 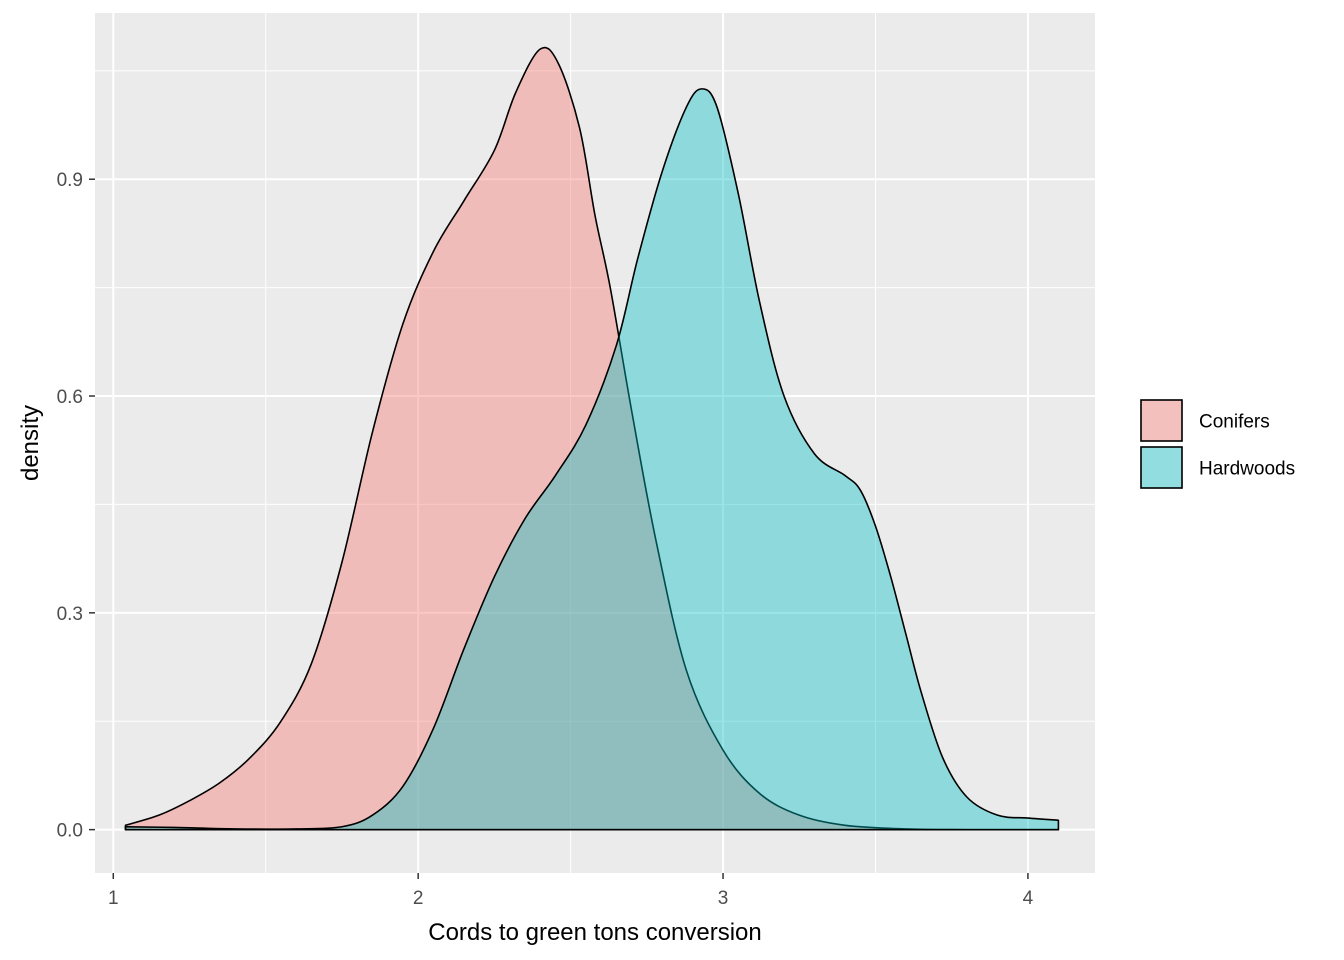 I want to click on legend-key-hardwoods, so click(x=1161, y=467).